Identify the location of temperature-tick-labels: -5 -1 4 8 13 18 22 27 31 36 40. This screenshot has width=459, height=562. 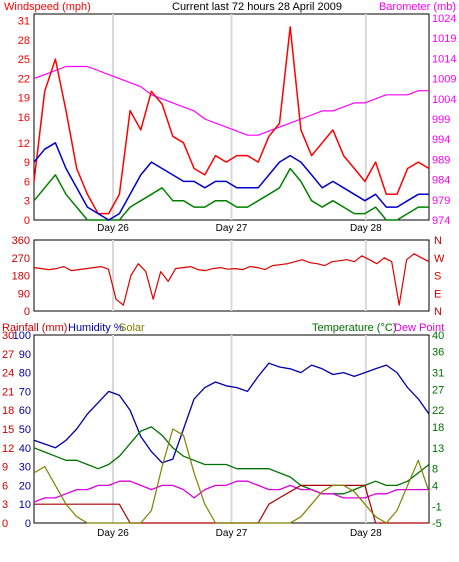
(438, 430).